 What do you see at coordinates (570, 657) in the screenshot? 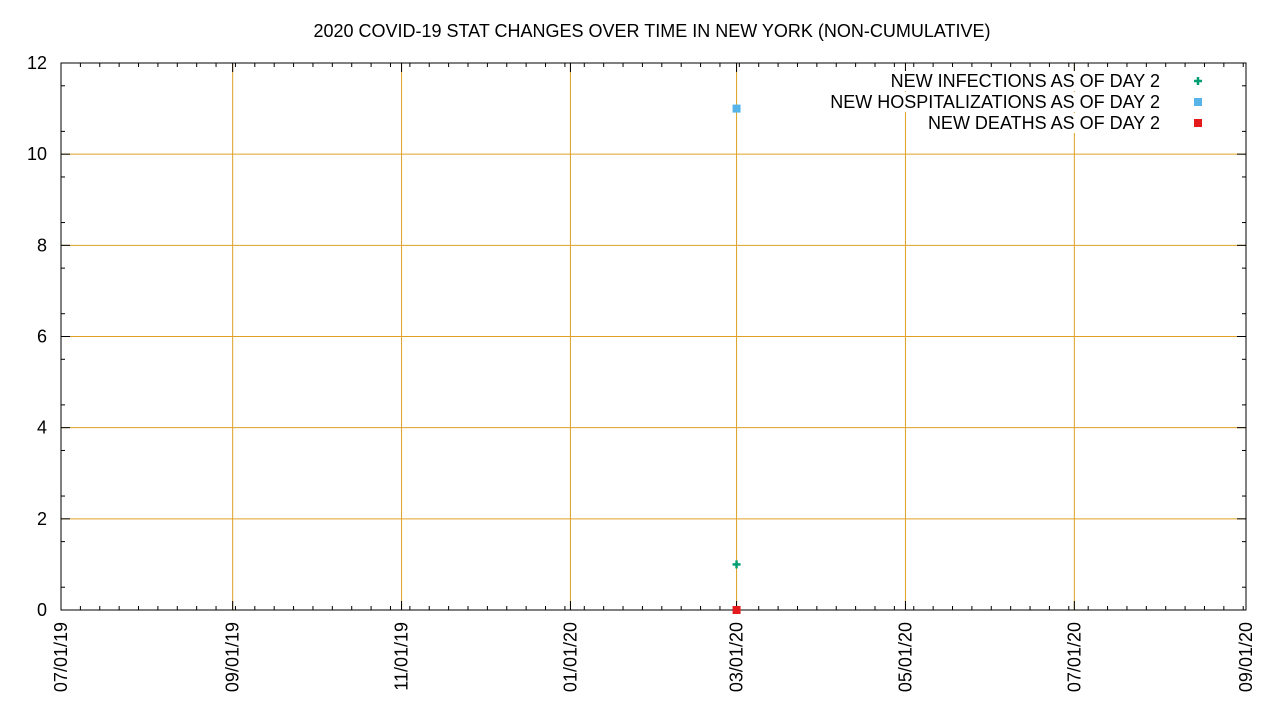
I see `x-tick-label: 01/01/20` at bounding box center [570, 657].